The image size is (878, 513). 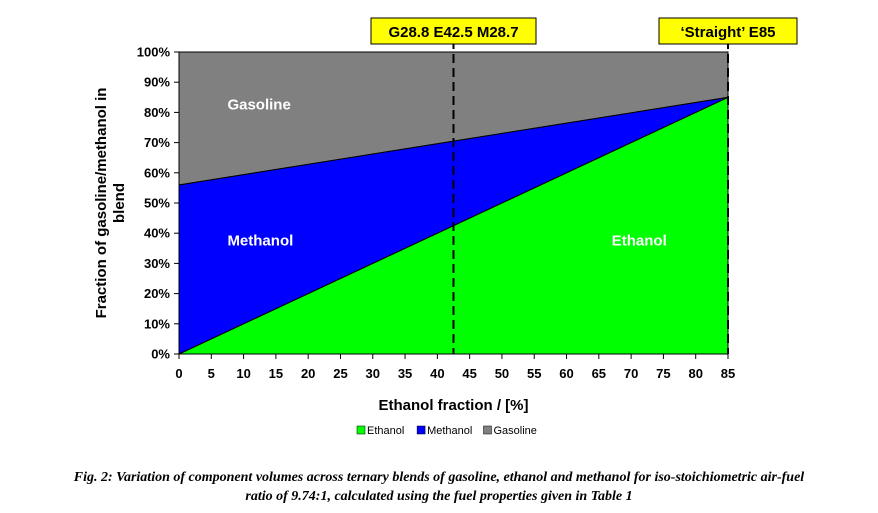 What do you see at coordinates (211, 373) in the screenshot?
I see `x-tick-label: 5` at bounding box center [211, 373].